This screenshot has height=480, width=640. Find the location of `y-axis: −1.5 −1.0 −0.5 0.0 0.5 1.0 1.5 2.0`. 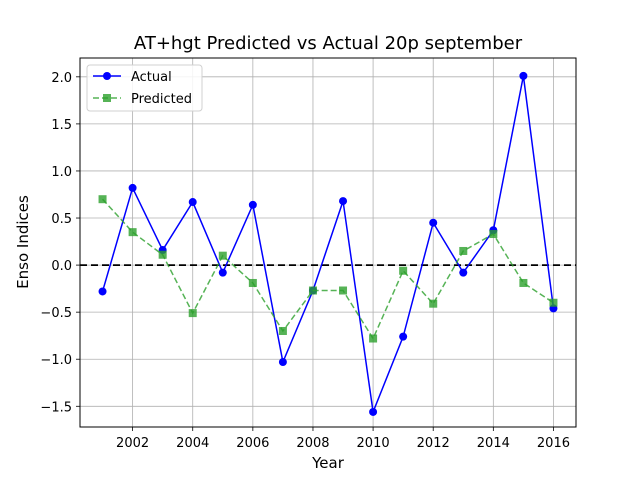

y-axis: −1.5 −1.0 −0.5 0.0 0.5 1.0 1.5 2.0 is located at coordinates (60, 243).